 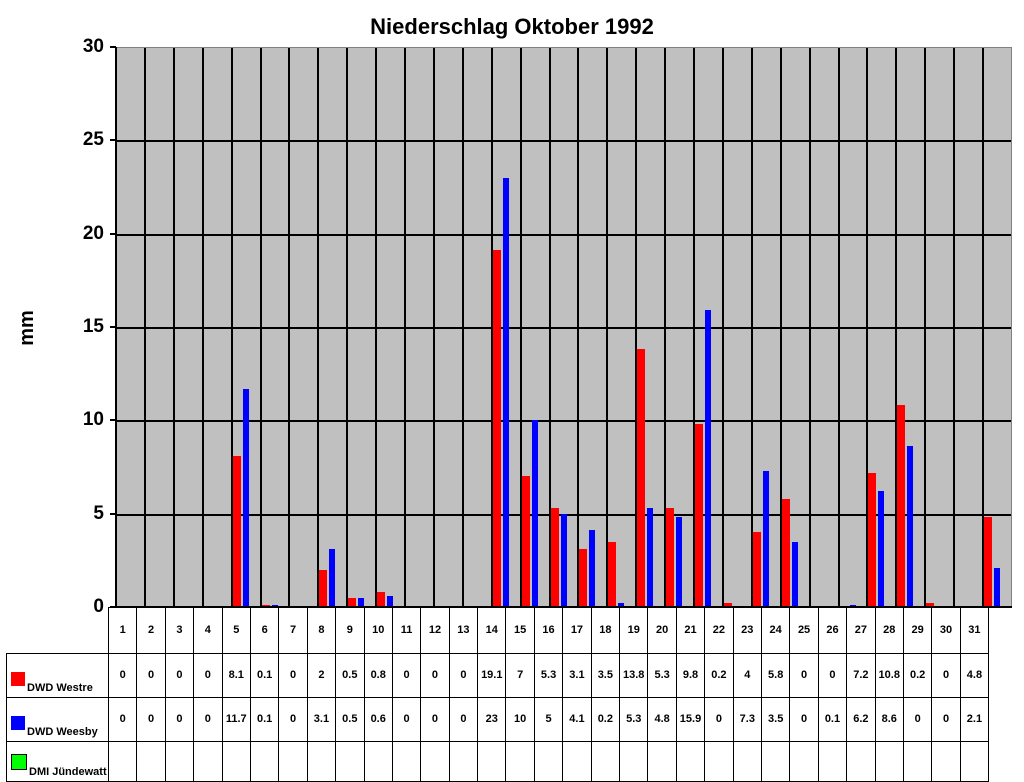 What do you see at coordinates (917, 630) in the screenshot?
I see `day-header: 29` at bounding box center [917, 630].